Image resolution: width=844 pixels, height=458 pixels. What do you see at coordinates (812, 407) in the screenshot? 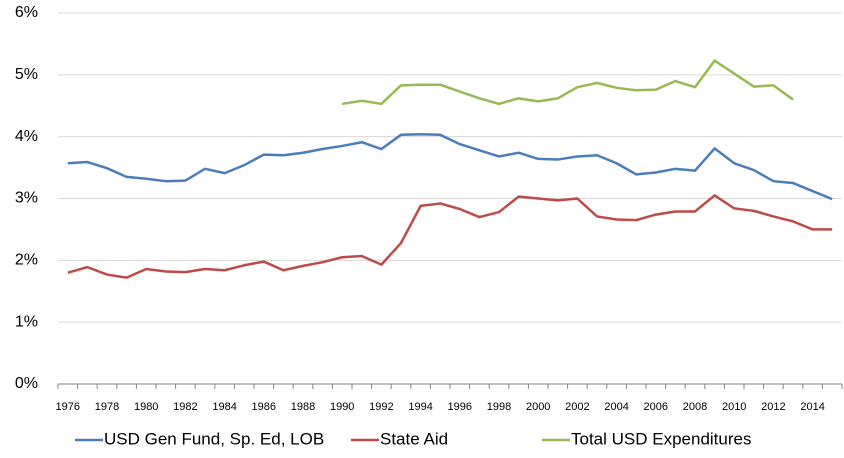
I see `x-tick-label: 2014` at bounding box center [812, 407].